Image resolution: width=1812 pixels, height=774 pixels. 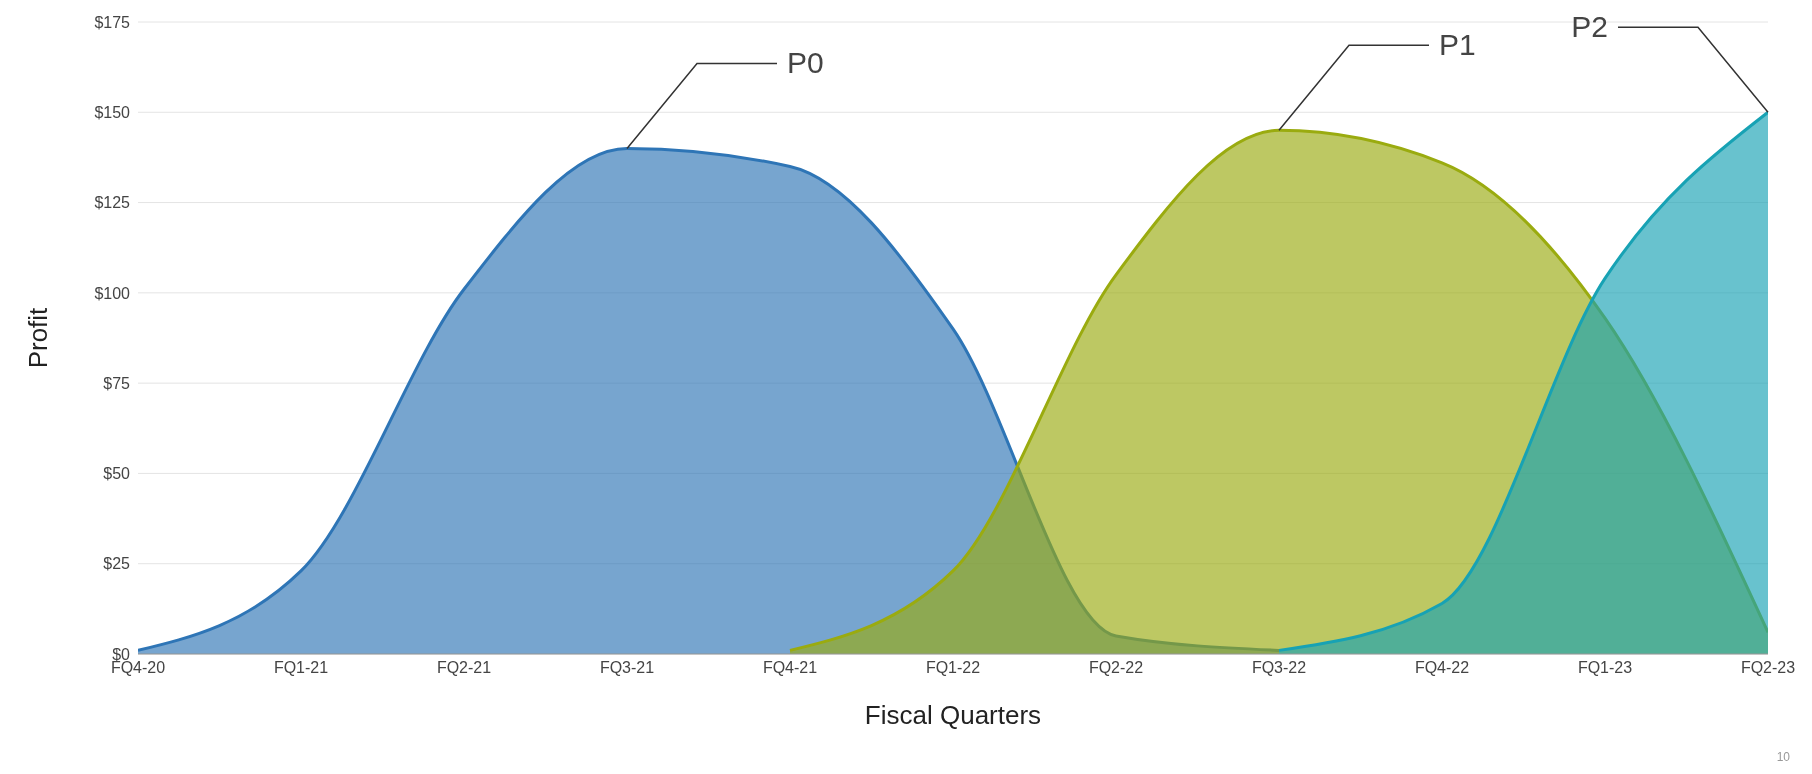 I want to click on x-tick-label: FQ2-21, so click(x=464, y=668).